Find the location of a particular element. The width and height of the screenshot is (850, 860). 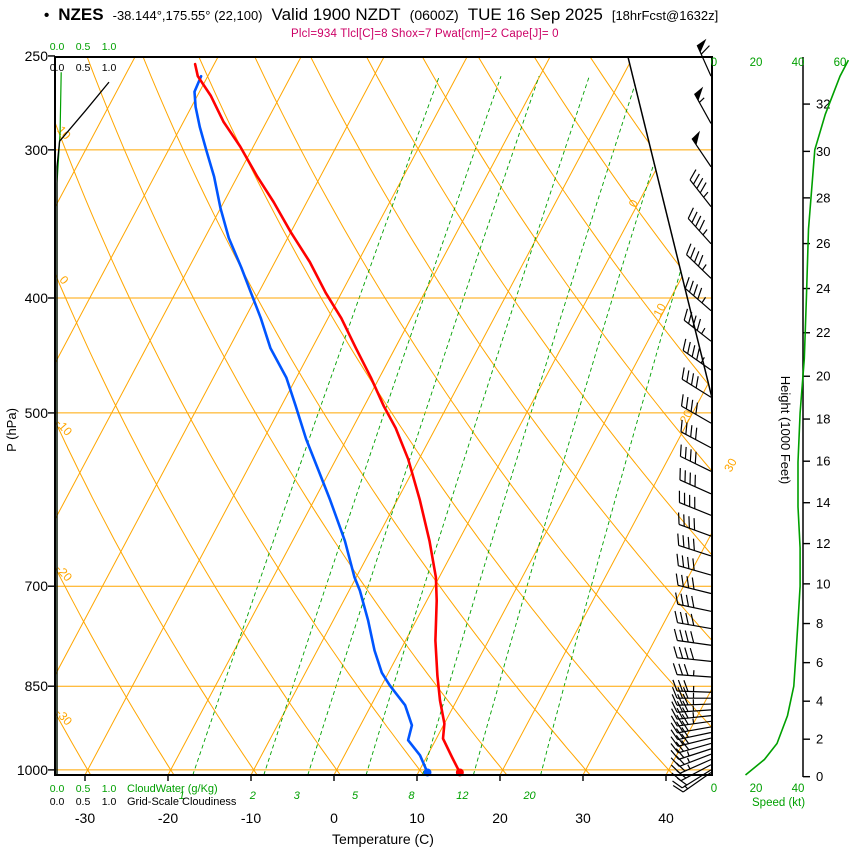

temperature-tick-label: -20 is located at coordinates (168, 818).